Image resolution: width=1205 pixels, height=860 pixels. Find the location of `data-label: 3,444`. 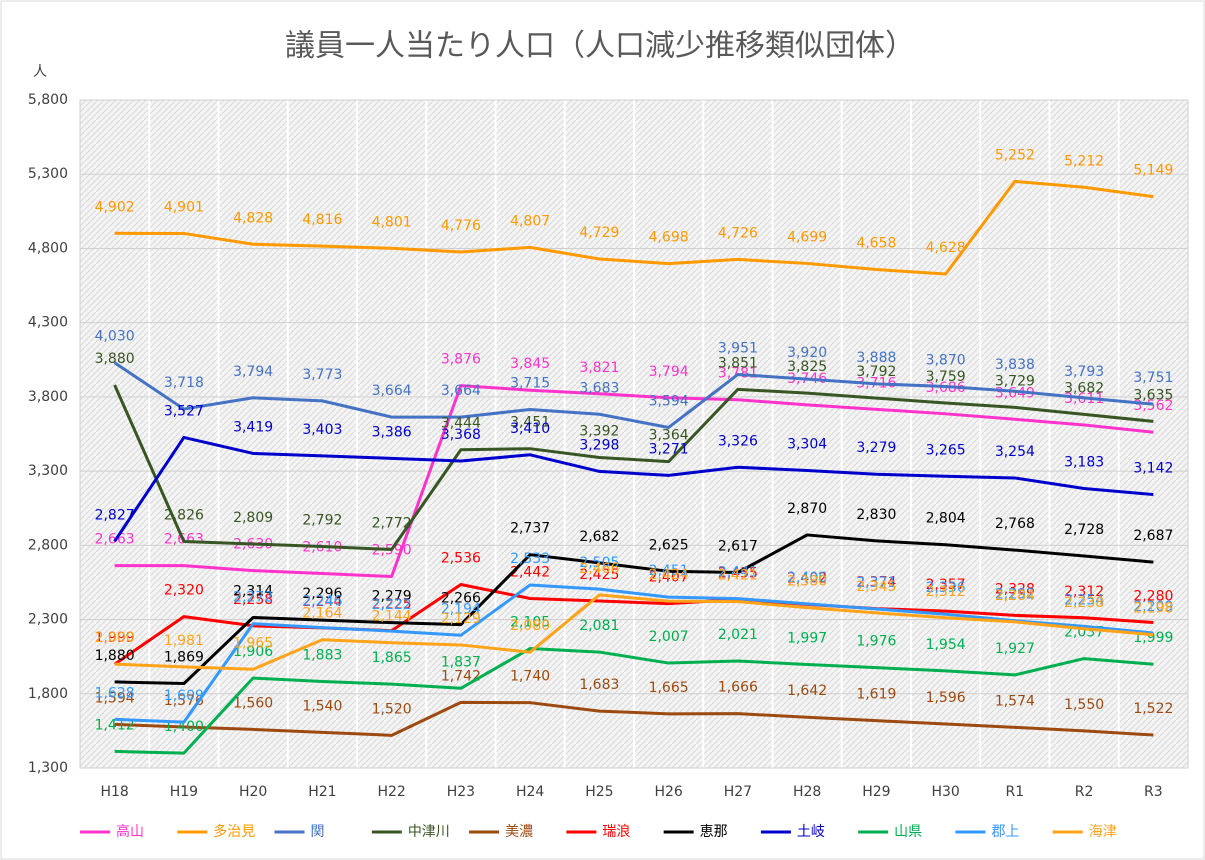

data-label: 3,444 is located at coordinates (461, 424).